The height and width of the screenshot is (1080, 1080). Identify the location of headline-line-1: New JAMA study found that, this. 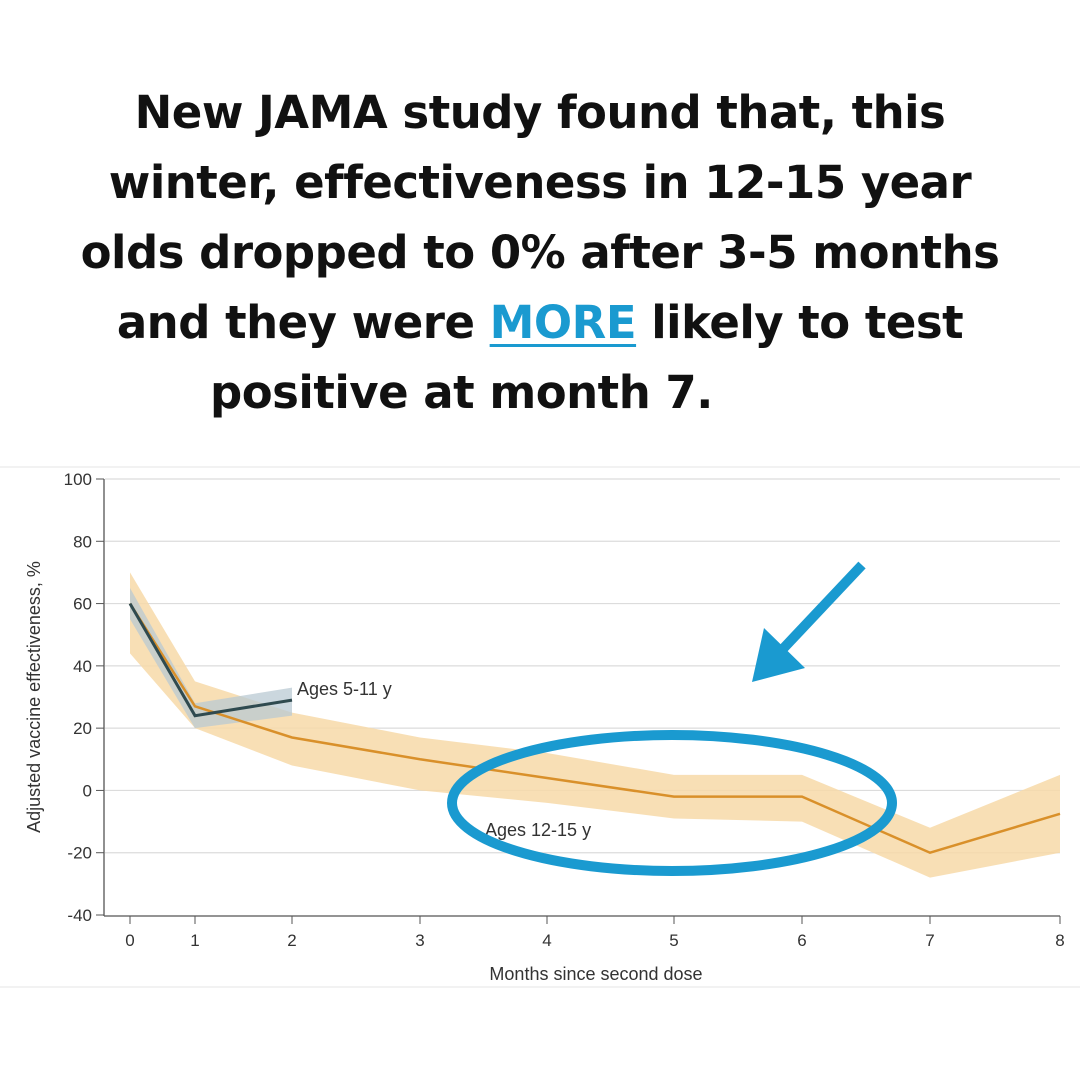
(540, 112).